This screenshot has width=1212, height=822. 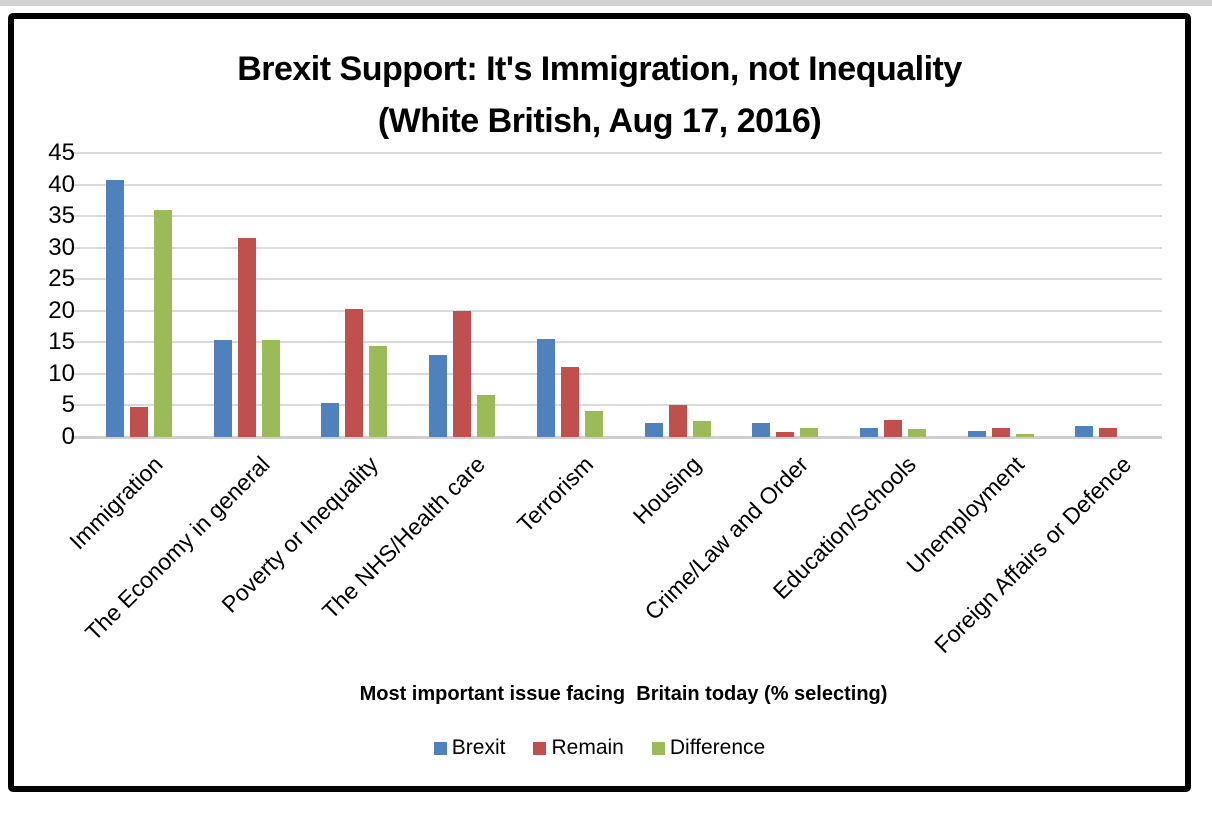 What do you see at coordinates (478, 747) in the screenshot?
I see `legend-label: Brexit` at bounding box center [478, 747].